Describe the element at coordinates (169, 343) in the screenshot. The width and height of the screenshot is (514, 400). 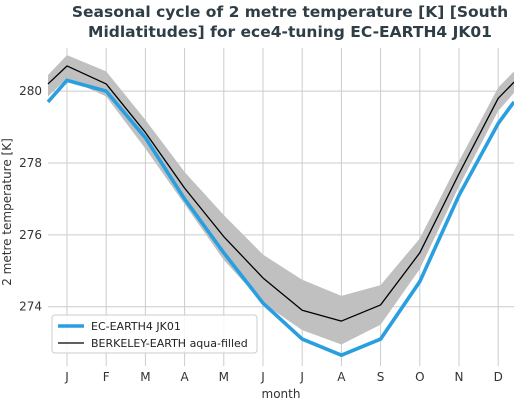
I see `legend-label-berkeley-earth: BERKELEY-EARTH aqua-filled` at that location.